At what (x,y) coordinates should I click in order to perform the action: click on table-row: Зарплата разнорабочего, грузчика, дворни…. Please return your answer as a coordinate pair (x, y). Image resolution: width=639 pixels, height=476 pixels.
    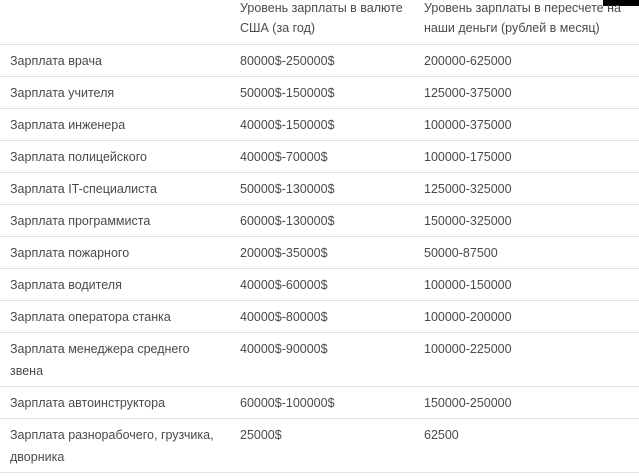
    Looking at the image, I should click on (319, 445).